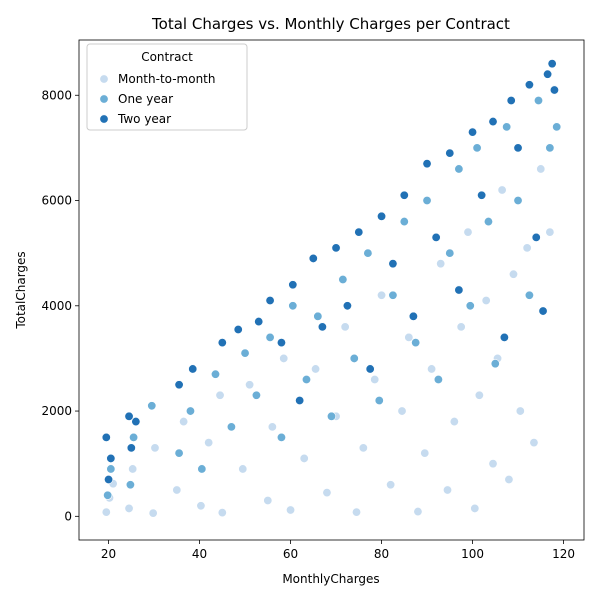  Describe the element at coordinates (68, 516) in the screenshot. I see `y-tick-label-0: 0` at that location.